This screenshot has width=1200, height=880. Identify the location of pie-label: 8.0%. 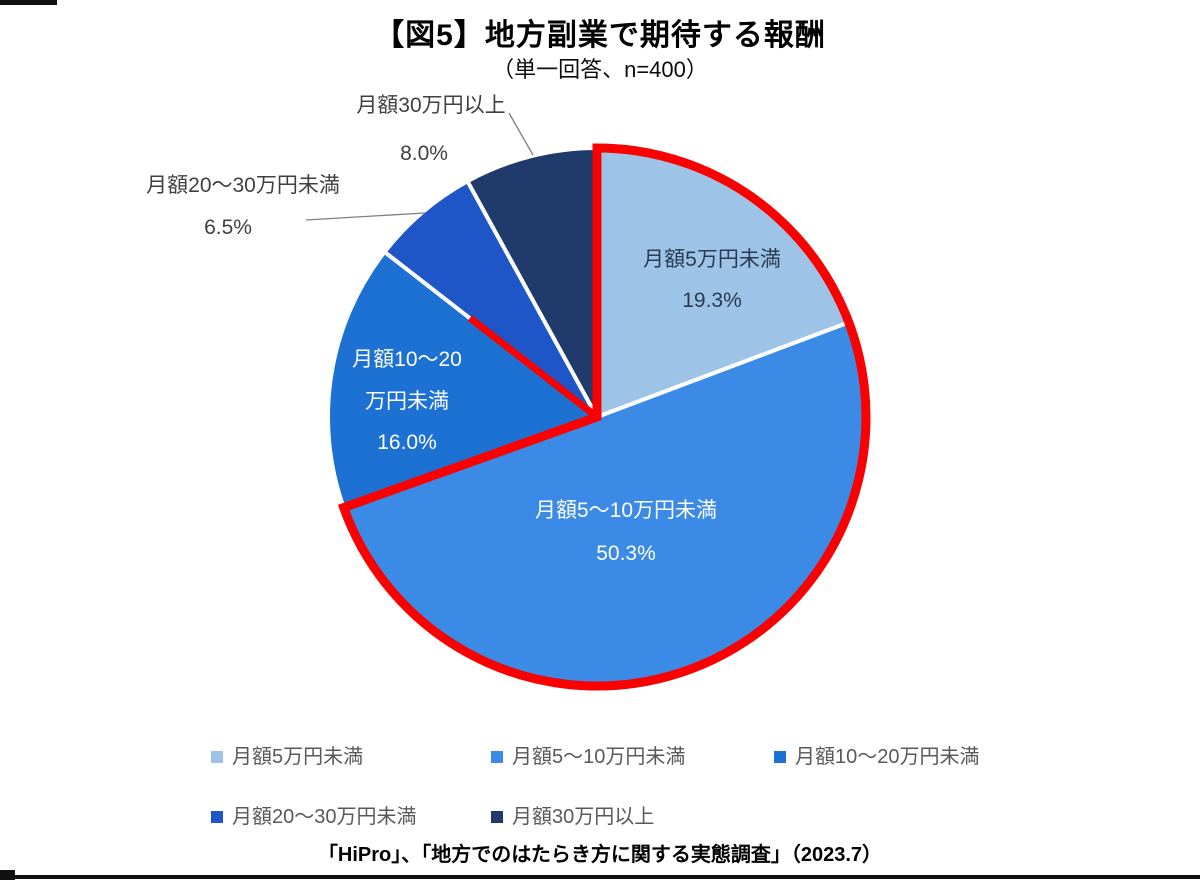
(424, 153).